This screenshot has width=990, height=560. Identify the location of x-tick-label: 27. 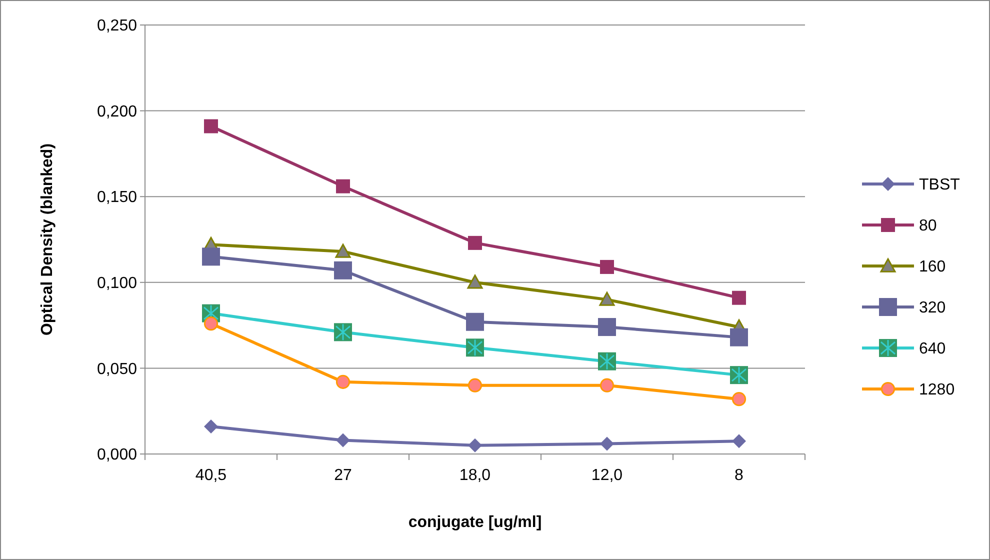
(343, 475).